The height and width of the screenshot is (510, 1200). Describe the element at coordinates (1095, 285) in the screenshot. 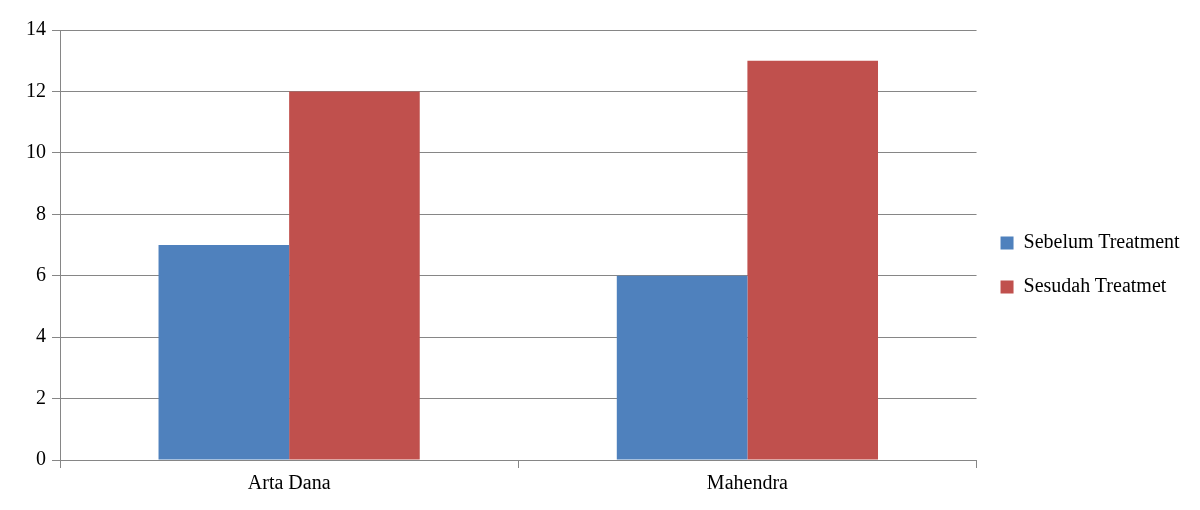

I see `legend-label: Sesudah Treatmet` at that location.